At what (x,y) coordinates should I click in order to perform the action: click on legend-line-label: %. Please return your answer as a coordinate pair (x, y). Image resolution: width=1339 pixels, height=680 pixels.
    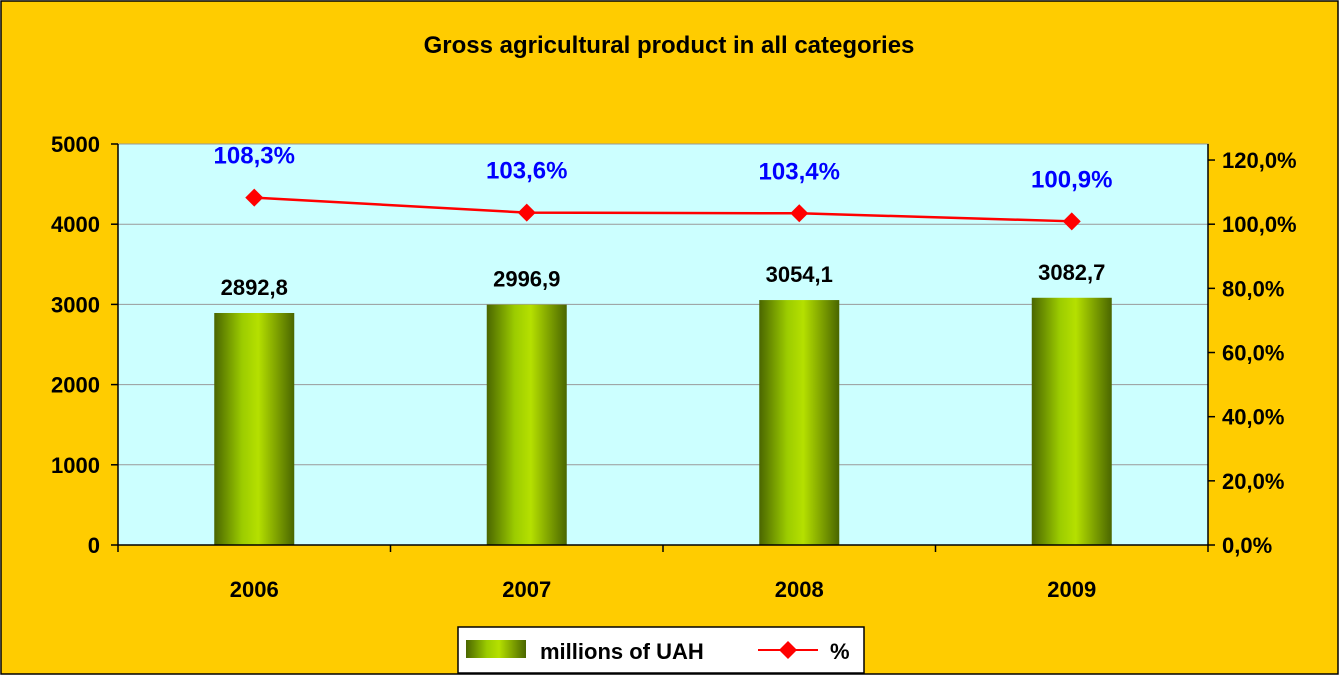
    Looking at the image, I should click on (840, 651).